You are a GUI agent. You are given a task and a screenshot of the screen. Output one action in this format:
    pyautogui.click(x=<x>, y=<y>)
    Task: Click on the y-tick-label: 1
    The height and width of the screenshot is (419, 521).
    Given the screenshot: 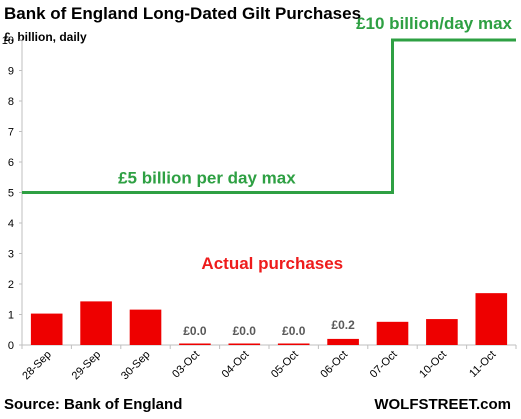 What is the action you would take?
    pyautogui.click(x=11, y=316)
    